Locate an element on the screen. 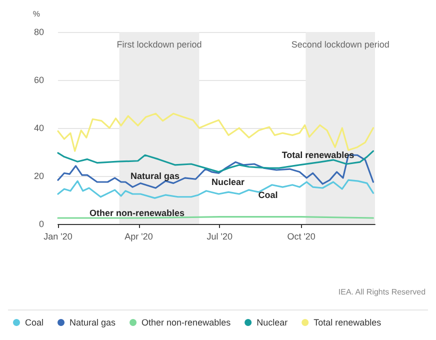 The height and width of the screenshot is (340, 436). legend-label: Coal is located at coordinates (34, 323).